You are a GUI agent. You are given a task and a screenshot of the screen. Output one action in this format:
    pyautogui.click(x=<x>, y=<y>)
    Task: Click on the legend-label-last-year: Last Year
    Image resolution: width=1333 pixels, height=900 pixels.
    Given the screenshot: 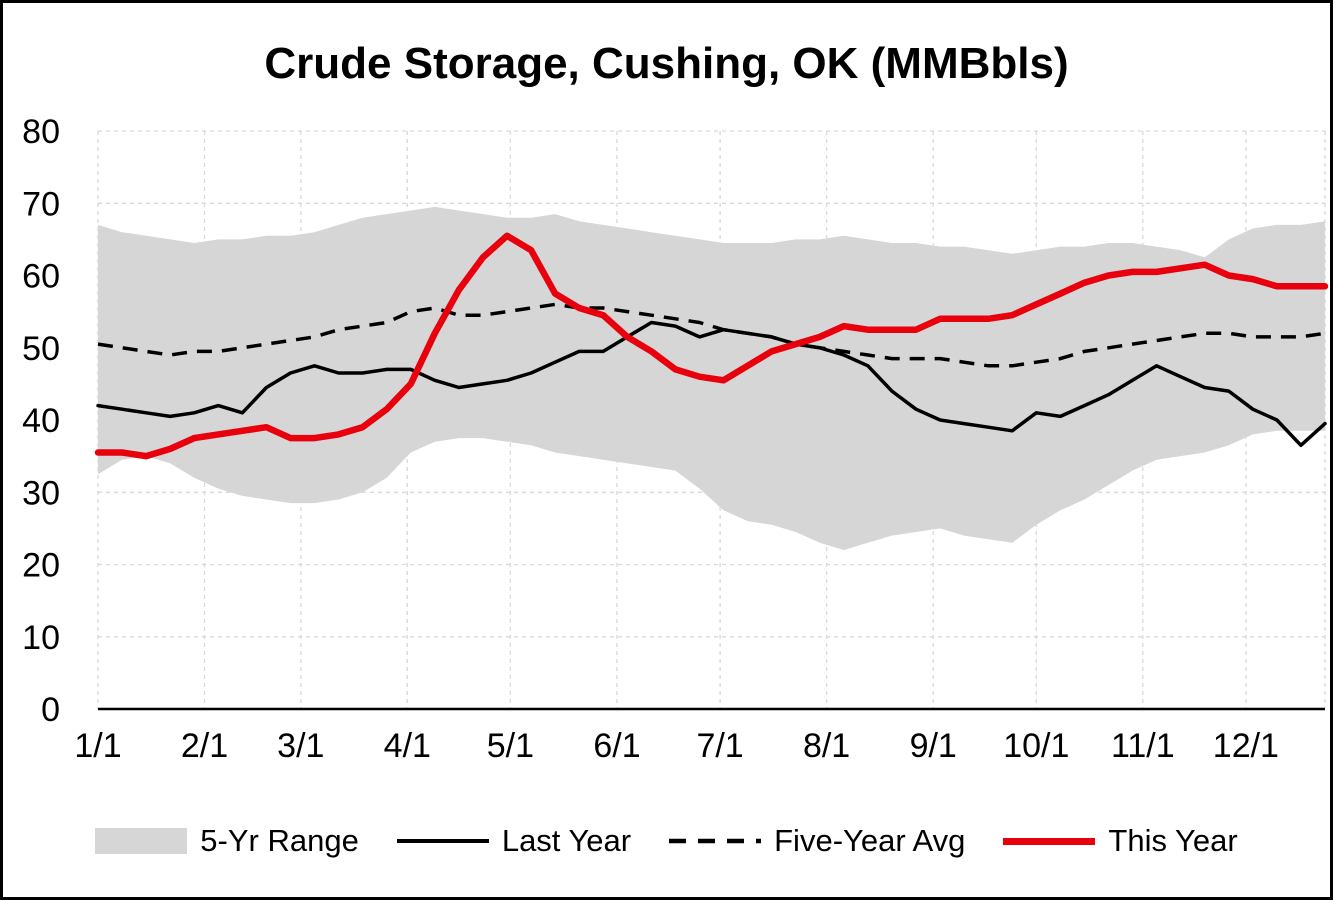 What is the action you would take?
    pyautogui.click(x=566, y=840)
    